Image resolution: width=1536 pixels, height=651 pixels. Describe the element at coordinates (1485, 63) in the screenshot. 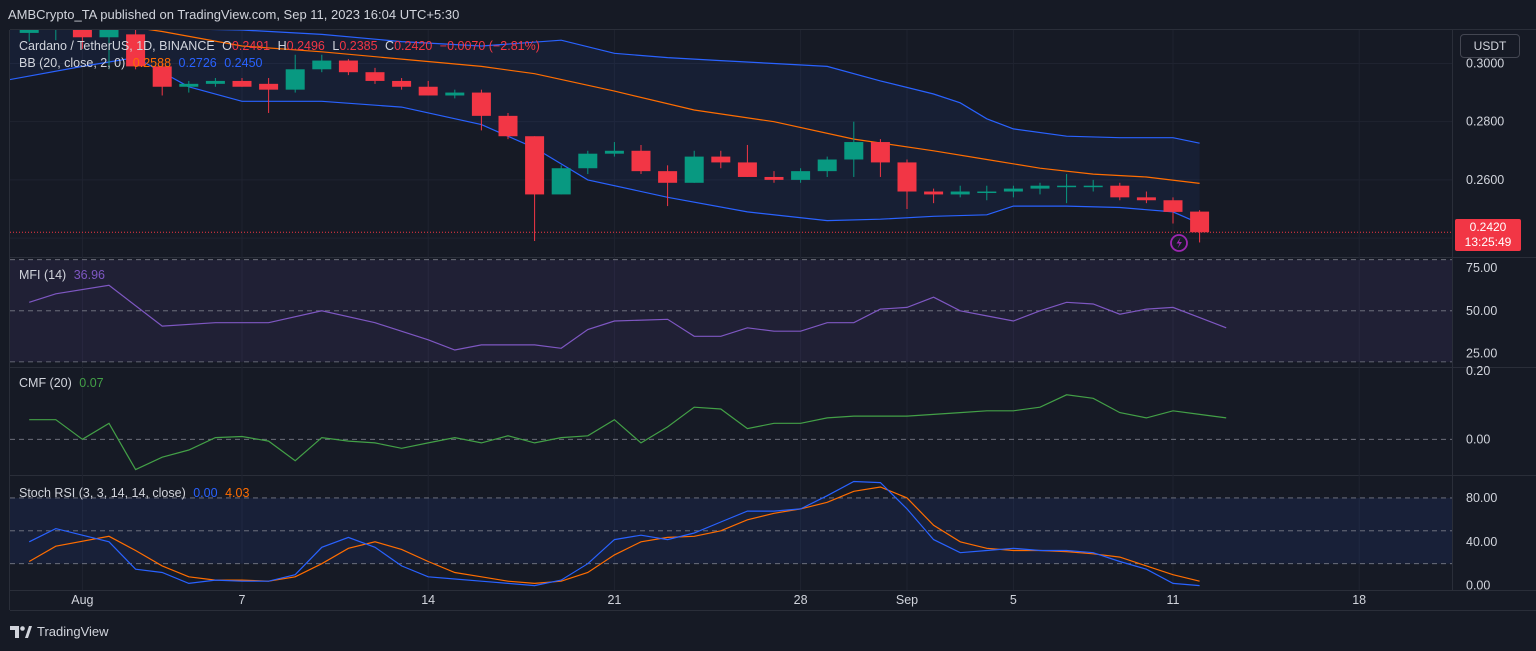

I see `price-tick-label: 0.3000` at that location.